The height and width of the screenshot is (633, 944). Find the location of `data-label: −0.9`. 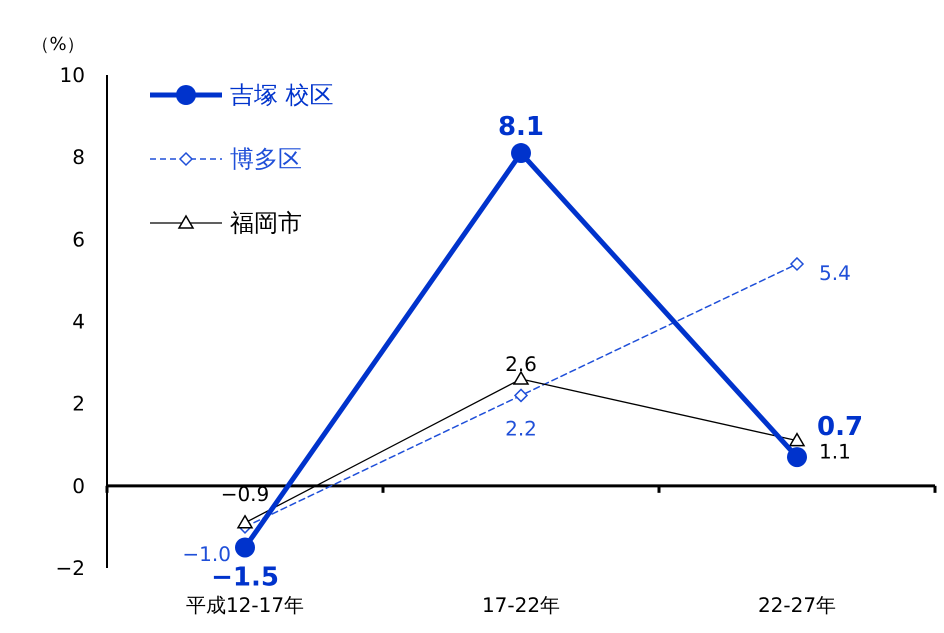

data-label: −0.9 is located at coordinates (245, 494).